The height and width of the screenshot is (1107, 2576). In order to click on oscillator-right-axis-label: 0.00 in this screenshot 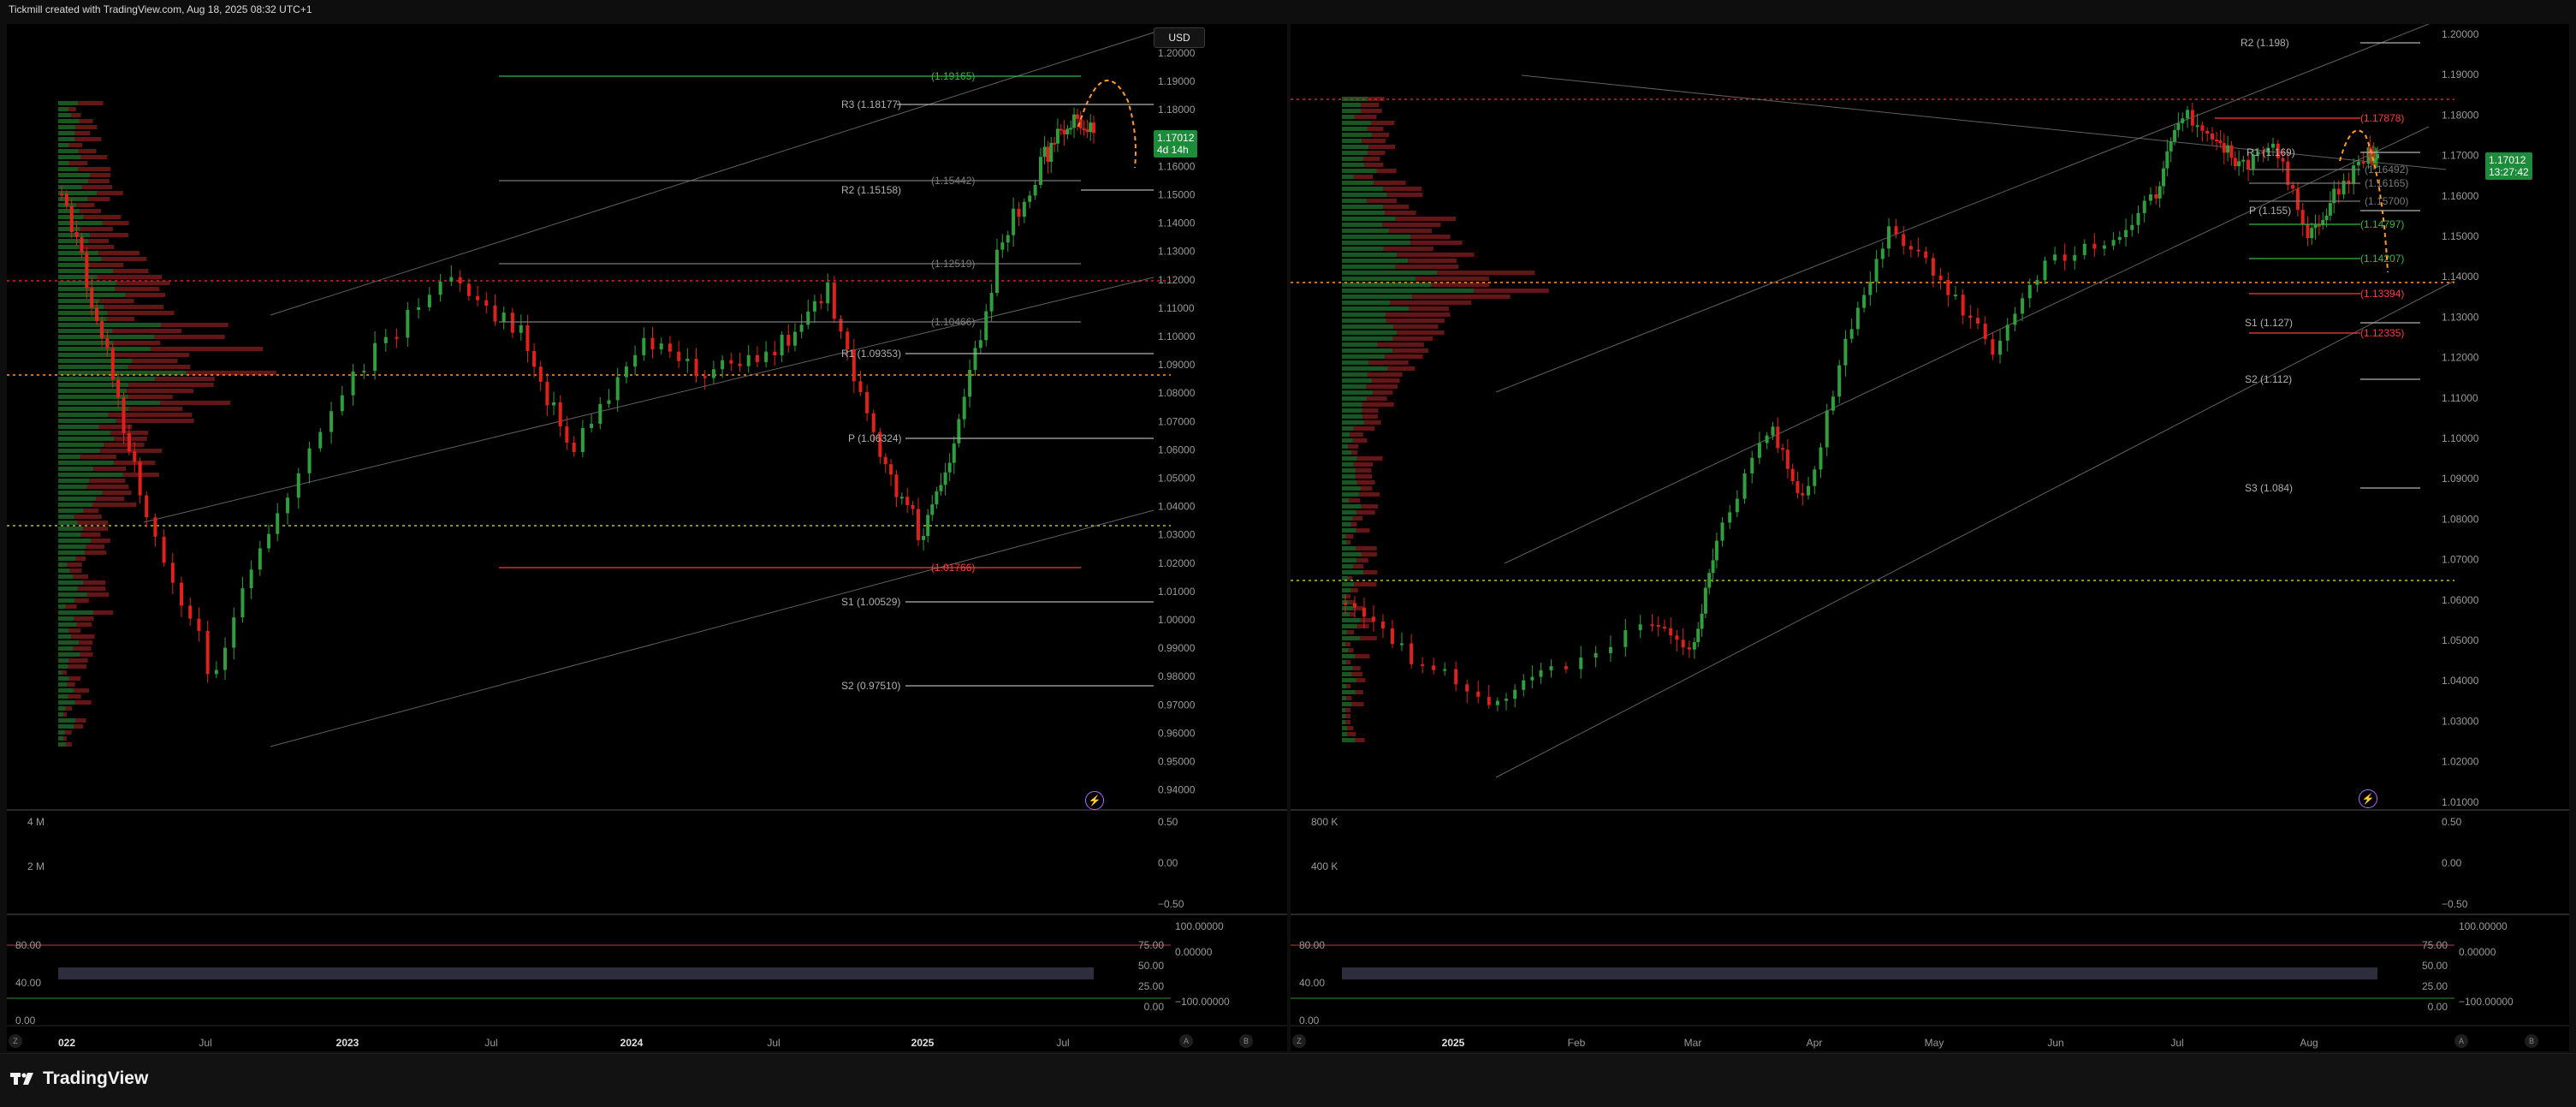, I will do `click(2438, 1007)`.